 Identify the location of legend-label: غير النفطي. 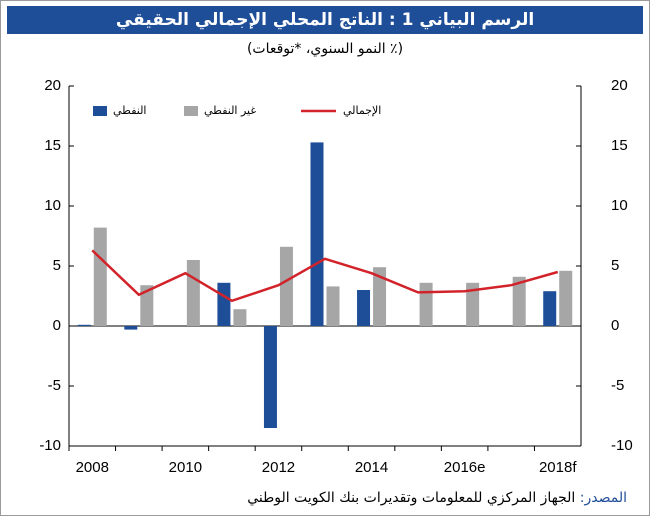
(230, 110).